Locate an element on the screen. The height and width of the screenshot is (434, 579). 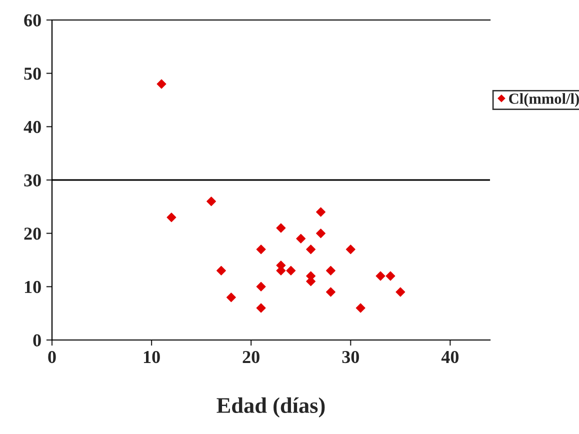
legend-label: Cl(mmol/l) is located at coordinates (544, 100).